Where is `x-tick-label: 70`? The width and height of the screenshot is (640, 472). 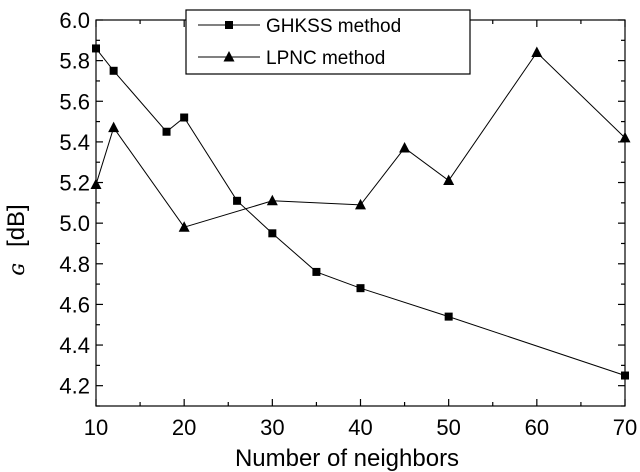 x-tick-label: 70 is located at coordinates (625, 427).